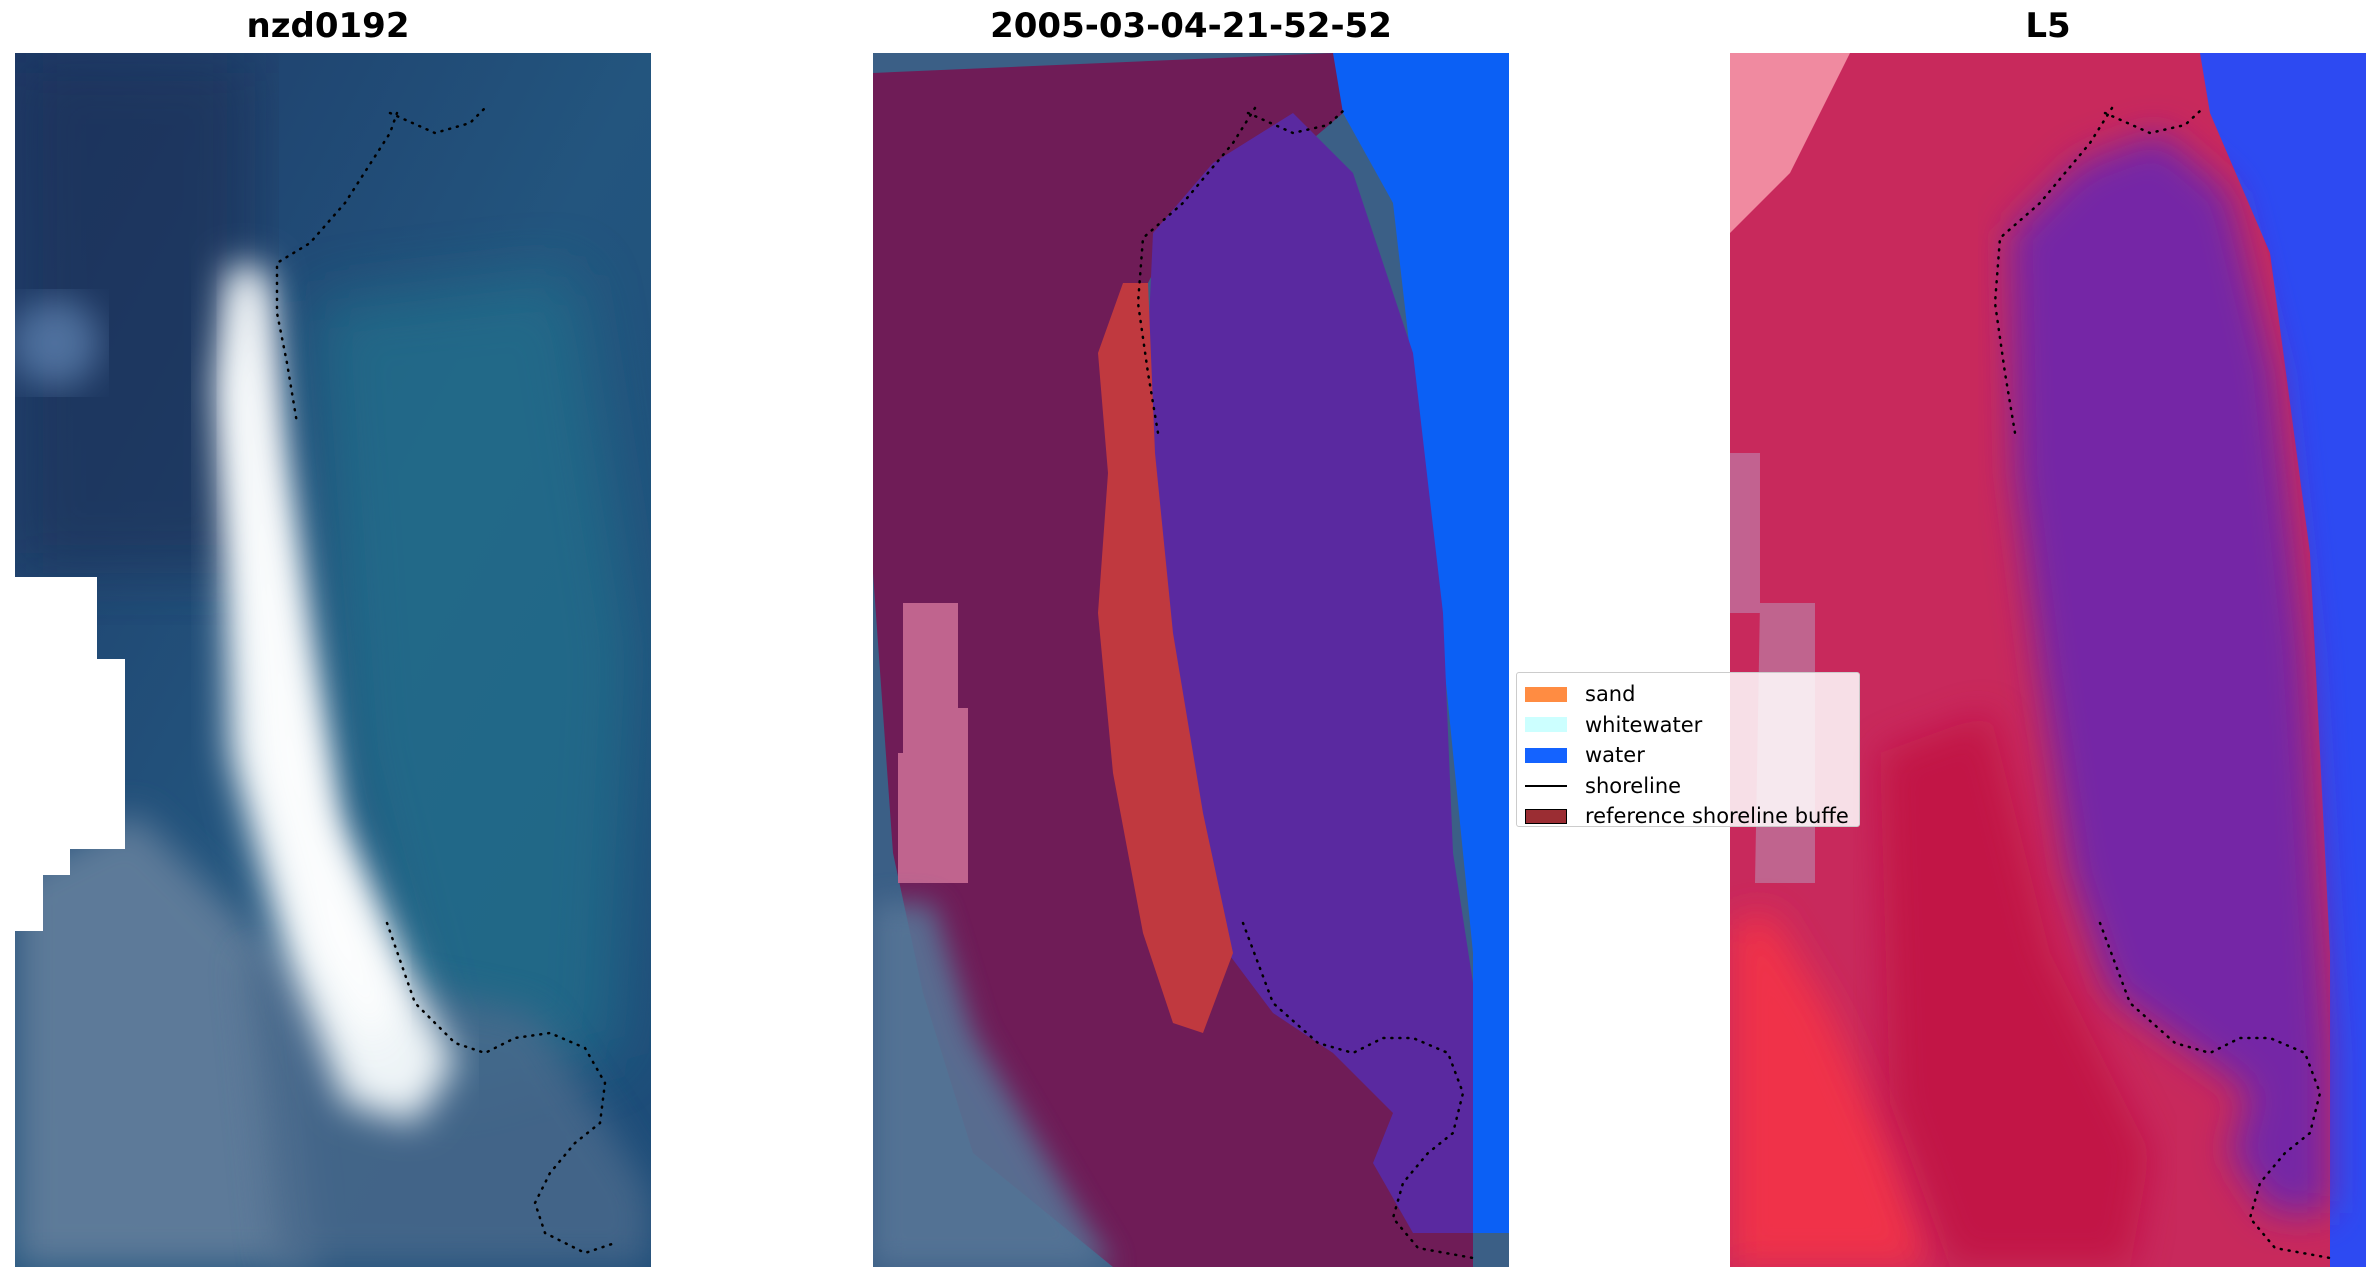 Image resolution: width=2380 pixels, height=1283 pixels. I want to click on sand-swatch, so click(1546, 694).